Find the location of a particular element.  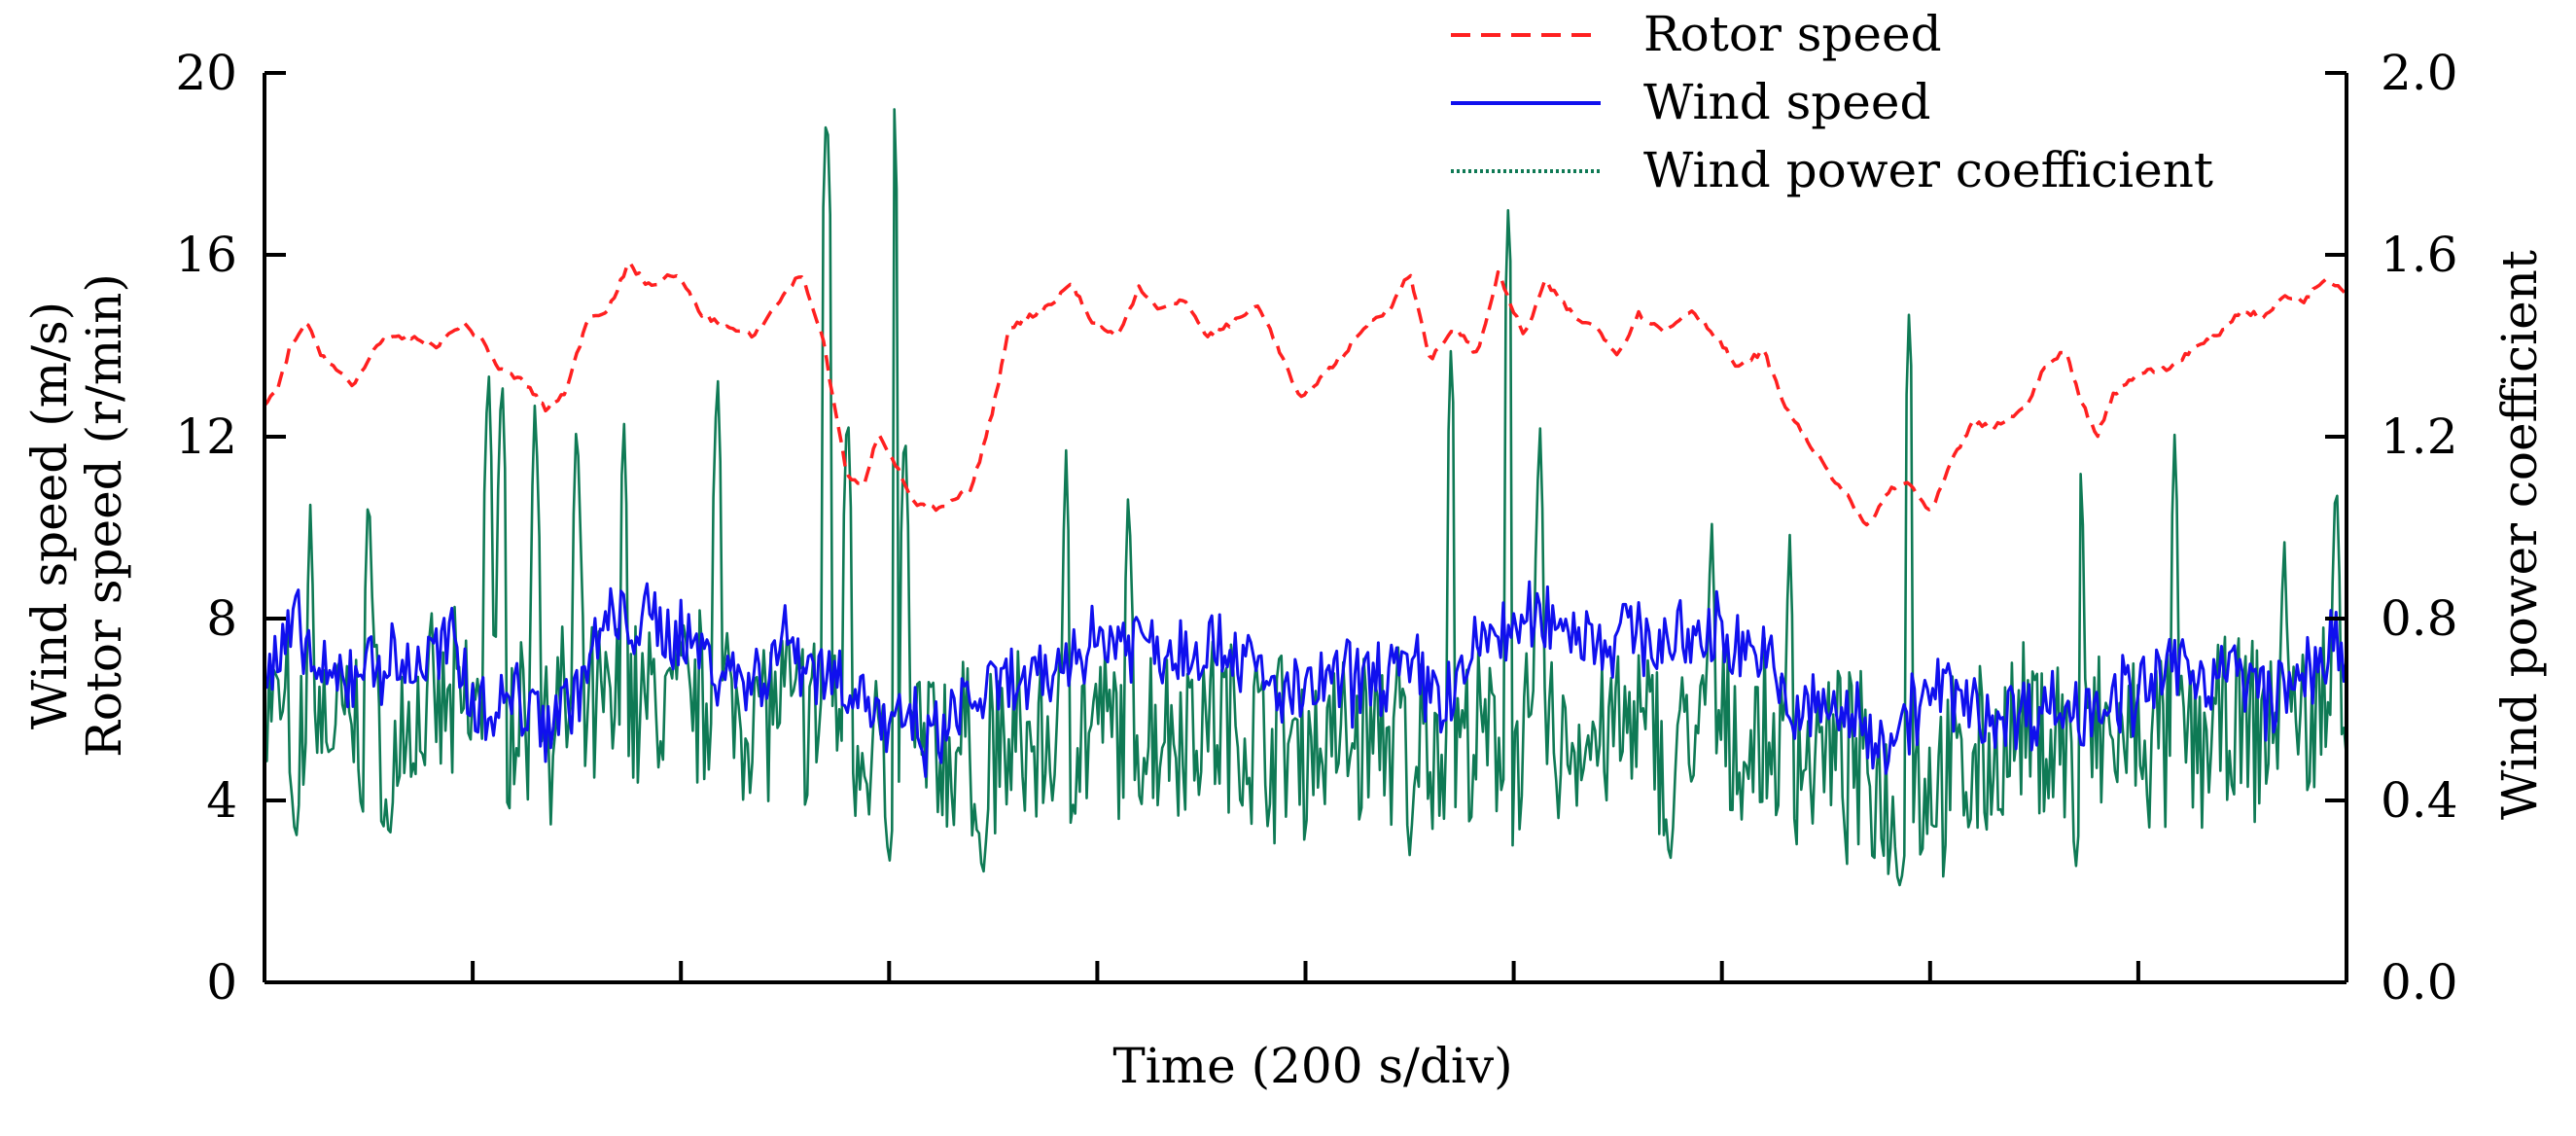

left-tick-label: 8 is located at coordinates (221, 618).